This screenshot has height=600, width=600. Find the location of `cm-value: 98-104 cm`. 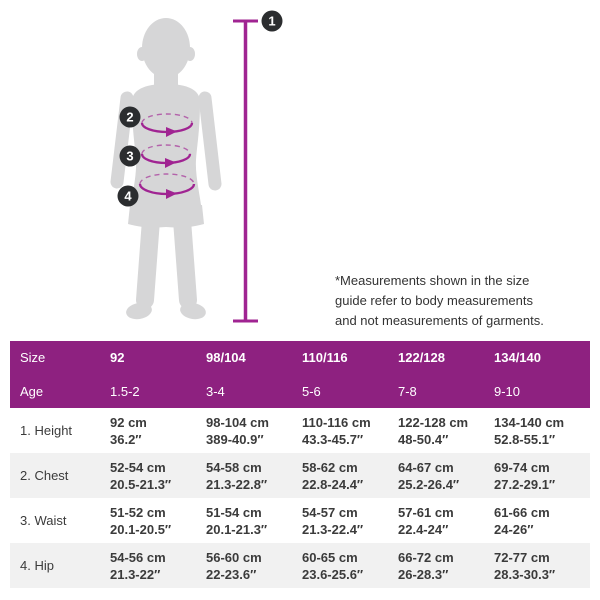

cm-value: 98-104 cm is located at coordinates (237, 422).